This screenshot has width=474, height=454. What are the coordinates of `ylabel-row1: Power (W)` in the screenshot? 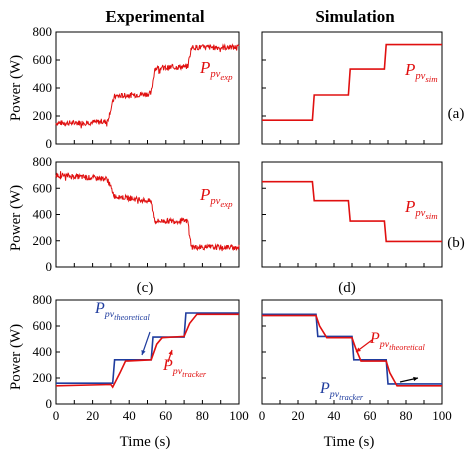 It's located at (16, 88).